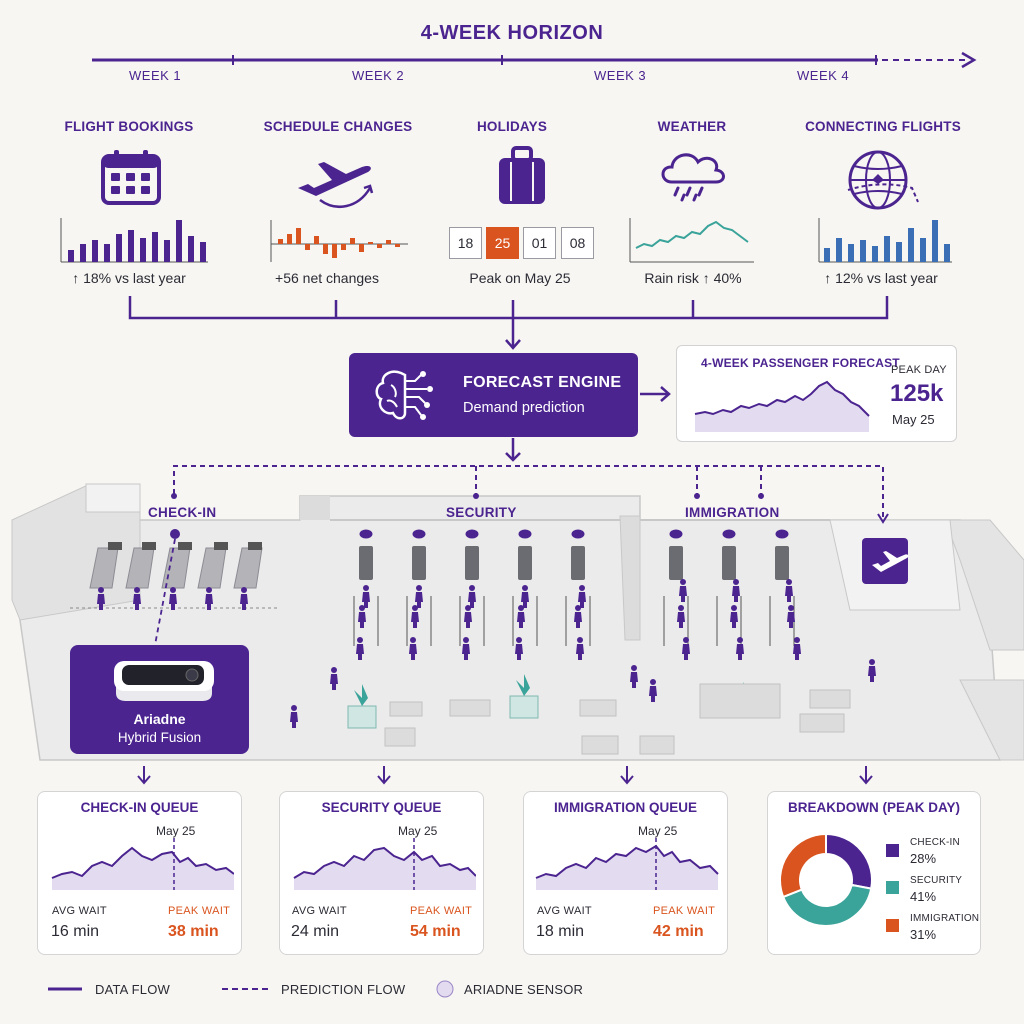 The image size is (1024, 1024). Describe the element at coordinates (560, 931) in the screenshot. I see `avg-wait-value: 18 min` at that location.